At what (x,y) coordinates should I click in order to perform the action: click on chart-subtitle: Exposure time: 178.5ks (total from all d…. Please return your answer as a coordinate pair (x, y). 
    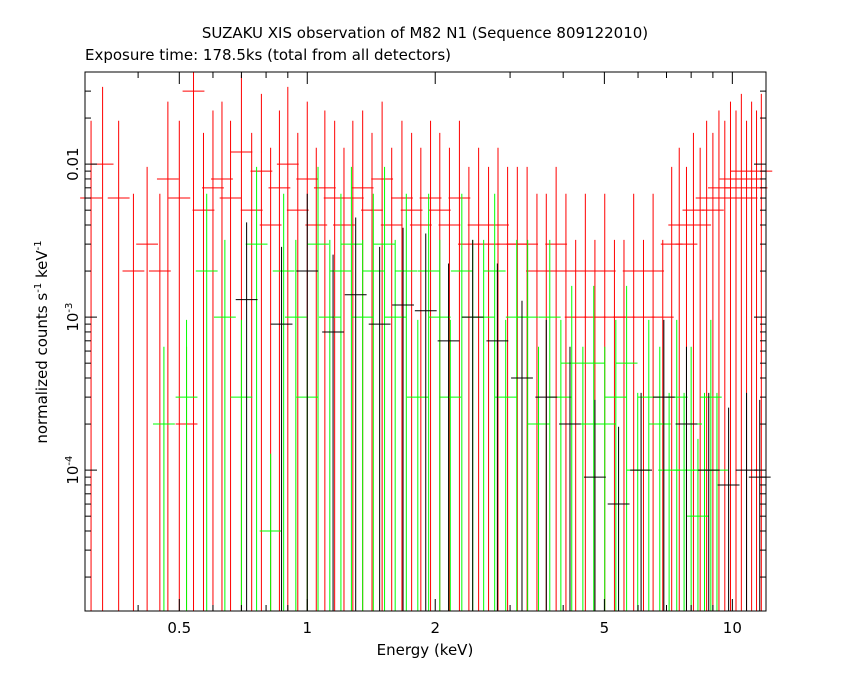
    Looking at the image, I should click on (268, 55).